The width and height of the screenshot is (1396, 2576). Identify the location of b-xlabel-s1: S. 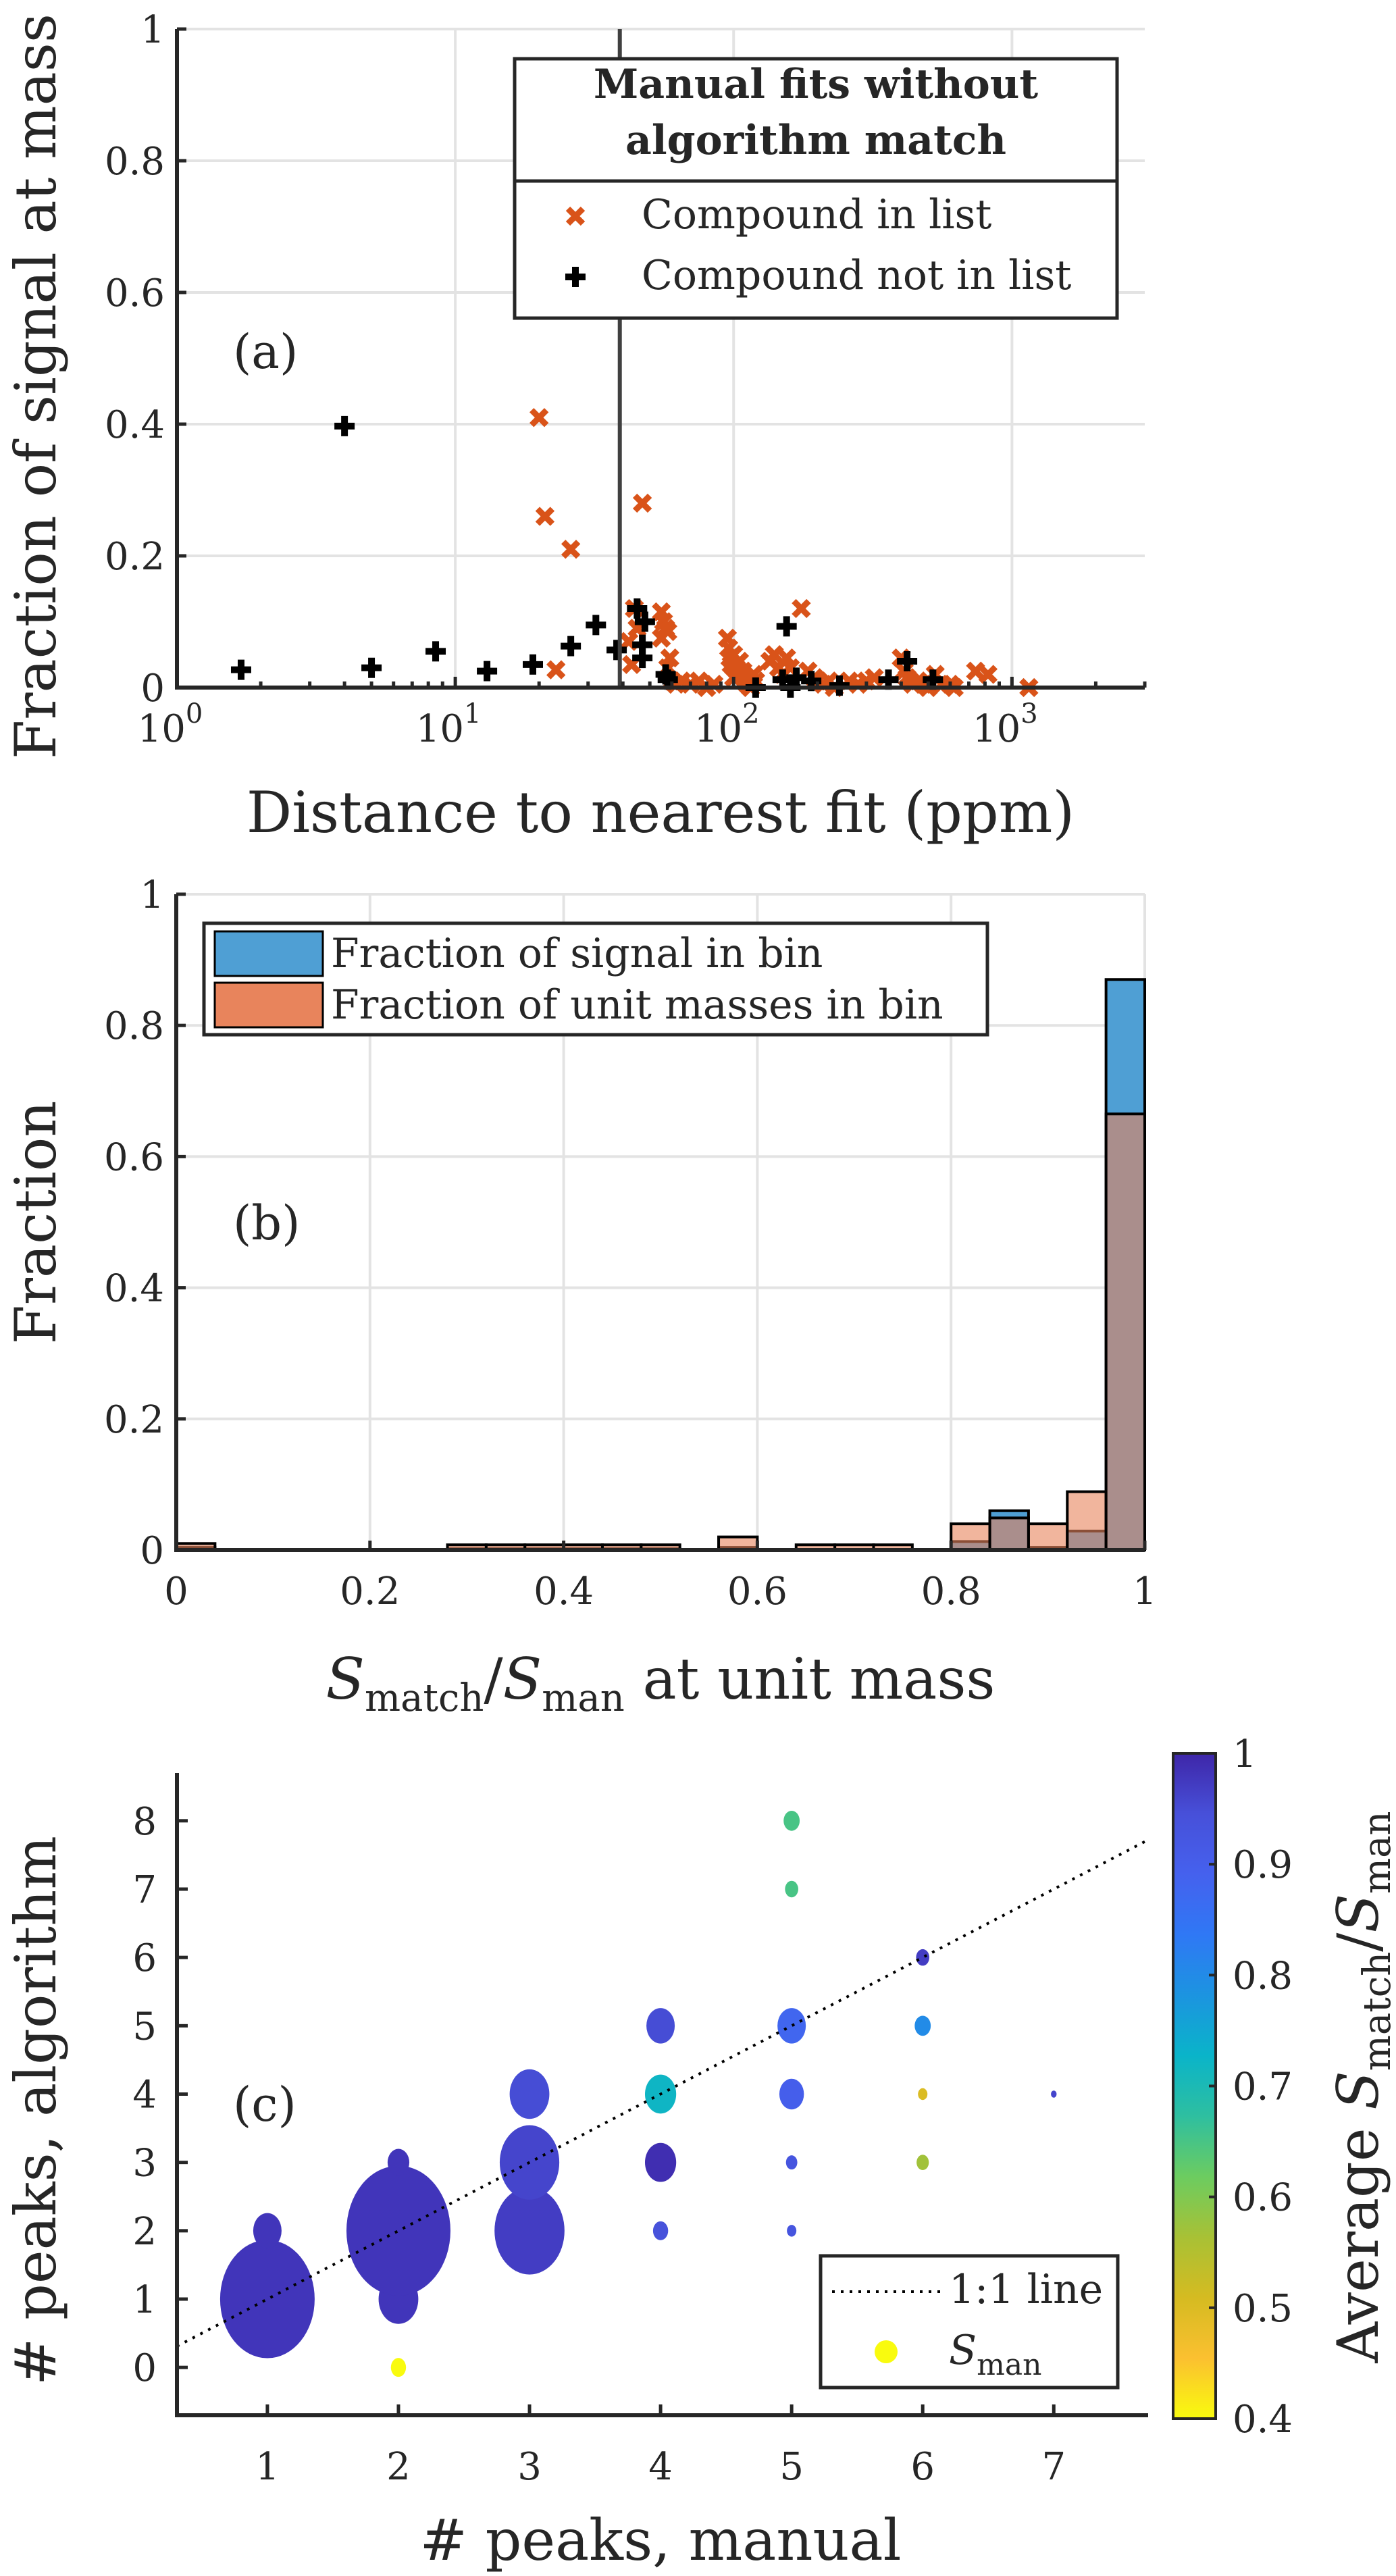
(345, 1679).